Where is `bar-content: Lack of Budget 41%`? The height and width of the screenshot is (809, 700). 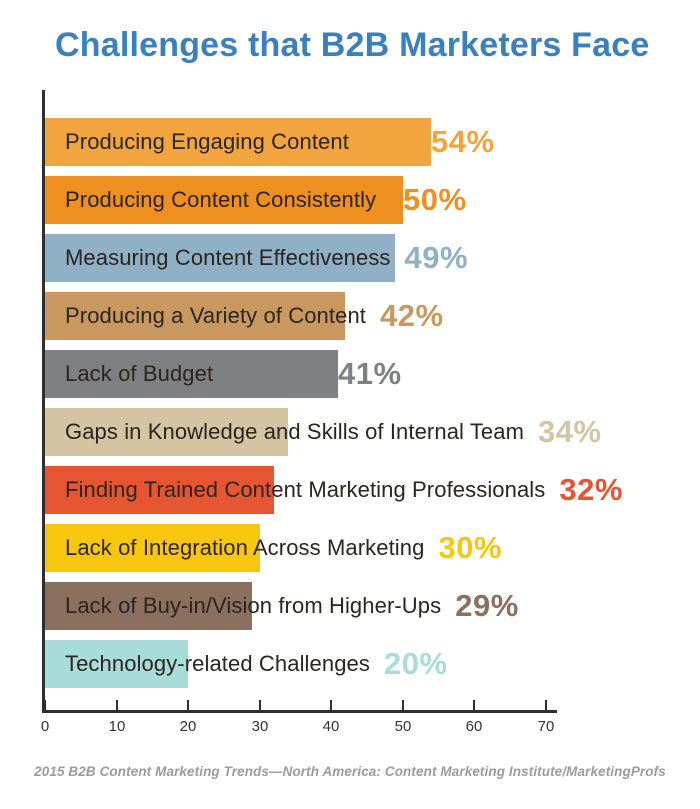
bar-content: Lack of Budget 41% is located at coordinates (371, 374).